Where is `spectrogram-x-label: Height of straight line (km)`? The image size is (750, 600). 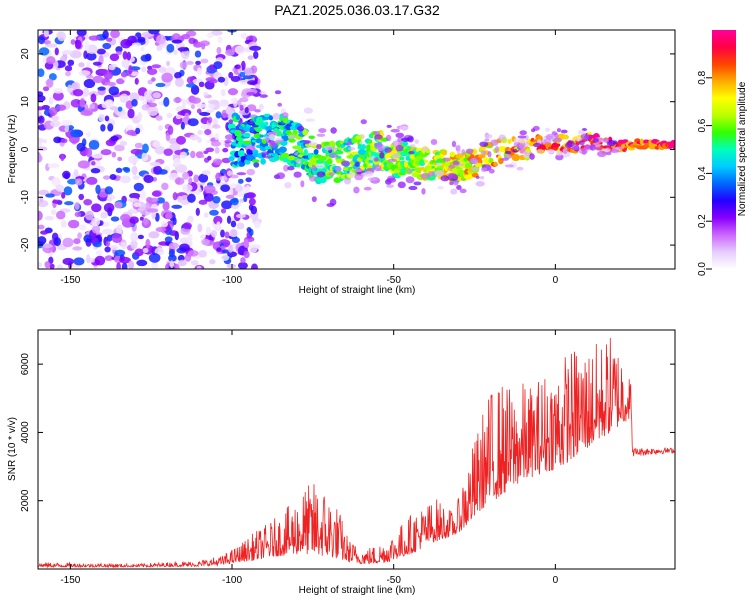
spectrogram-x-label: Height of straight line (km) is located at coordinates (357, 290).